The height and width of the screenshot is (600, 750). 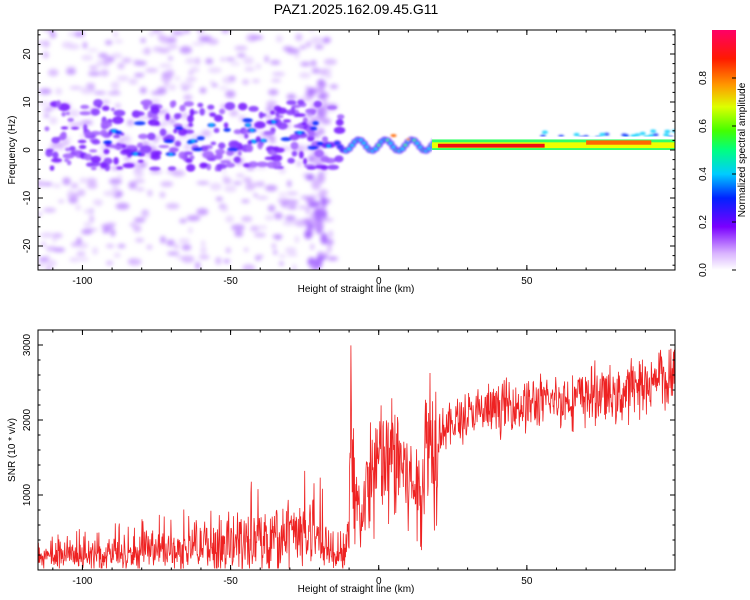 What do you see at coordinates (12, 150) in the screenshot?
I see `spectrogram-y-axis-label: Frequency (Hz)` at bounding box center [12, 150].